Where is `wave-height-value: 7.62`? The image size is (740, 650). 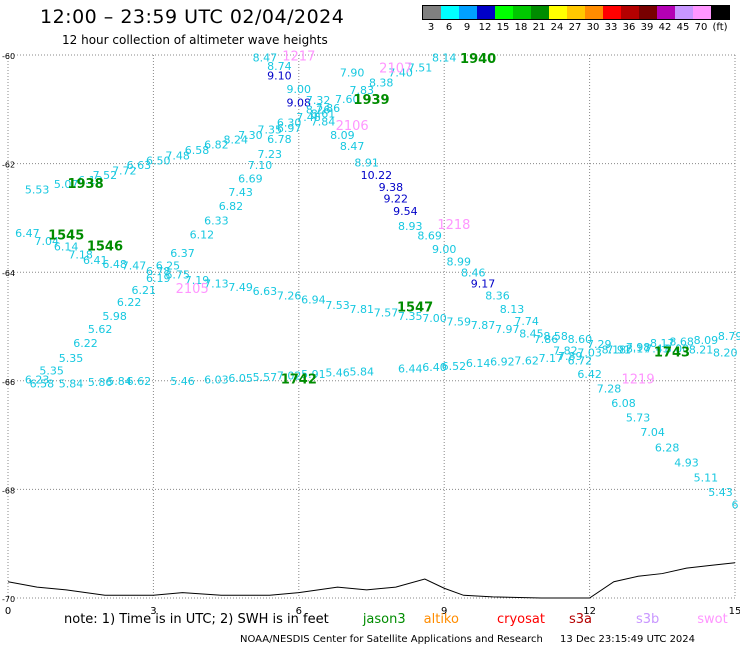
wave-height-value: 7.62 is located at coordinates (526, 361).